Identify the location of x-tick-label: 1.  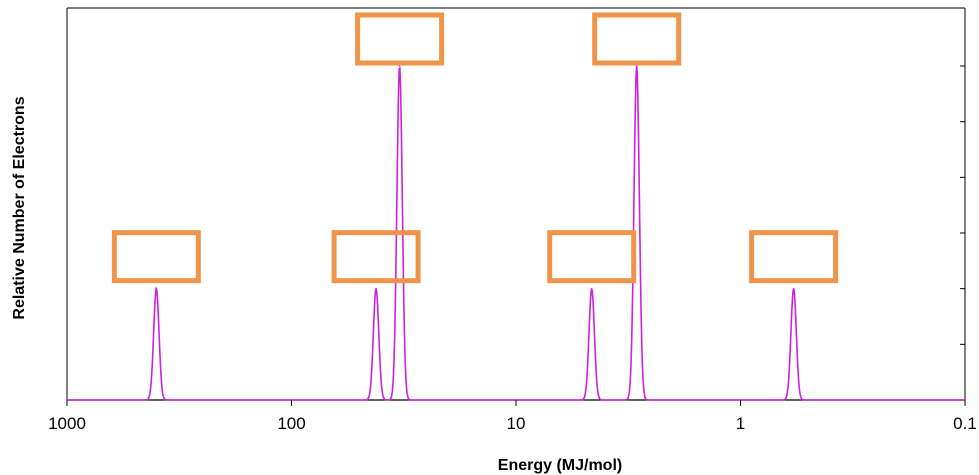
(740, 423).